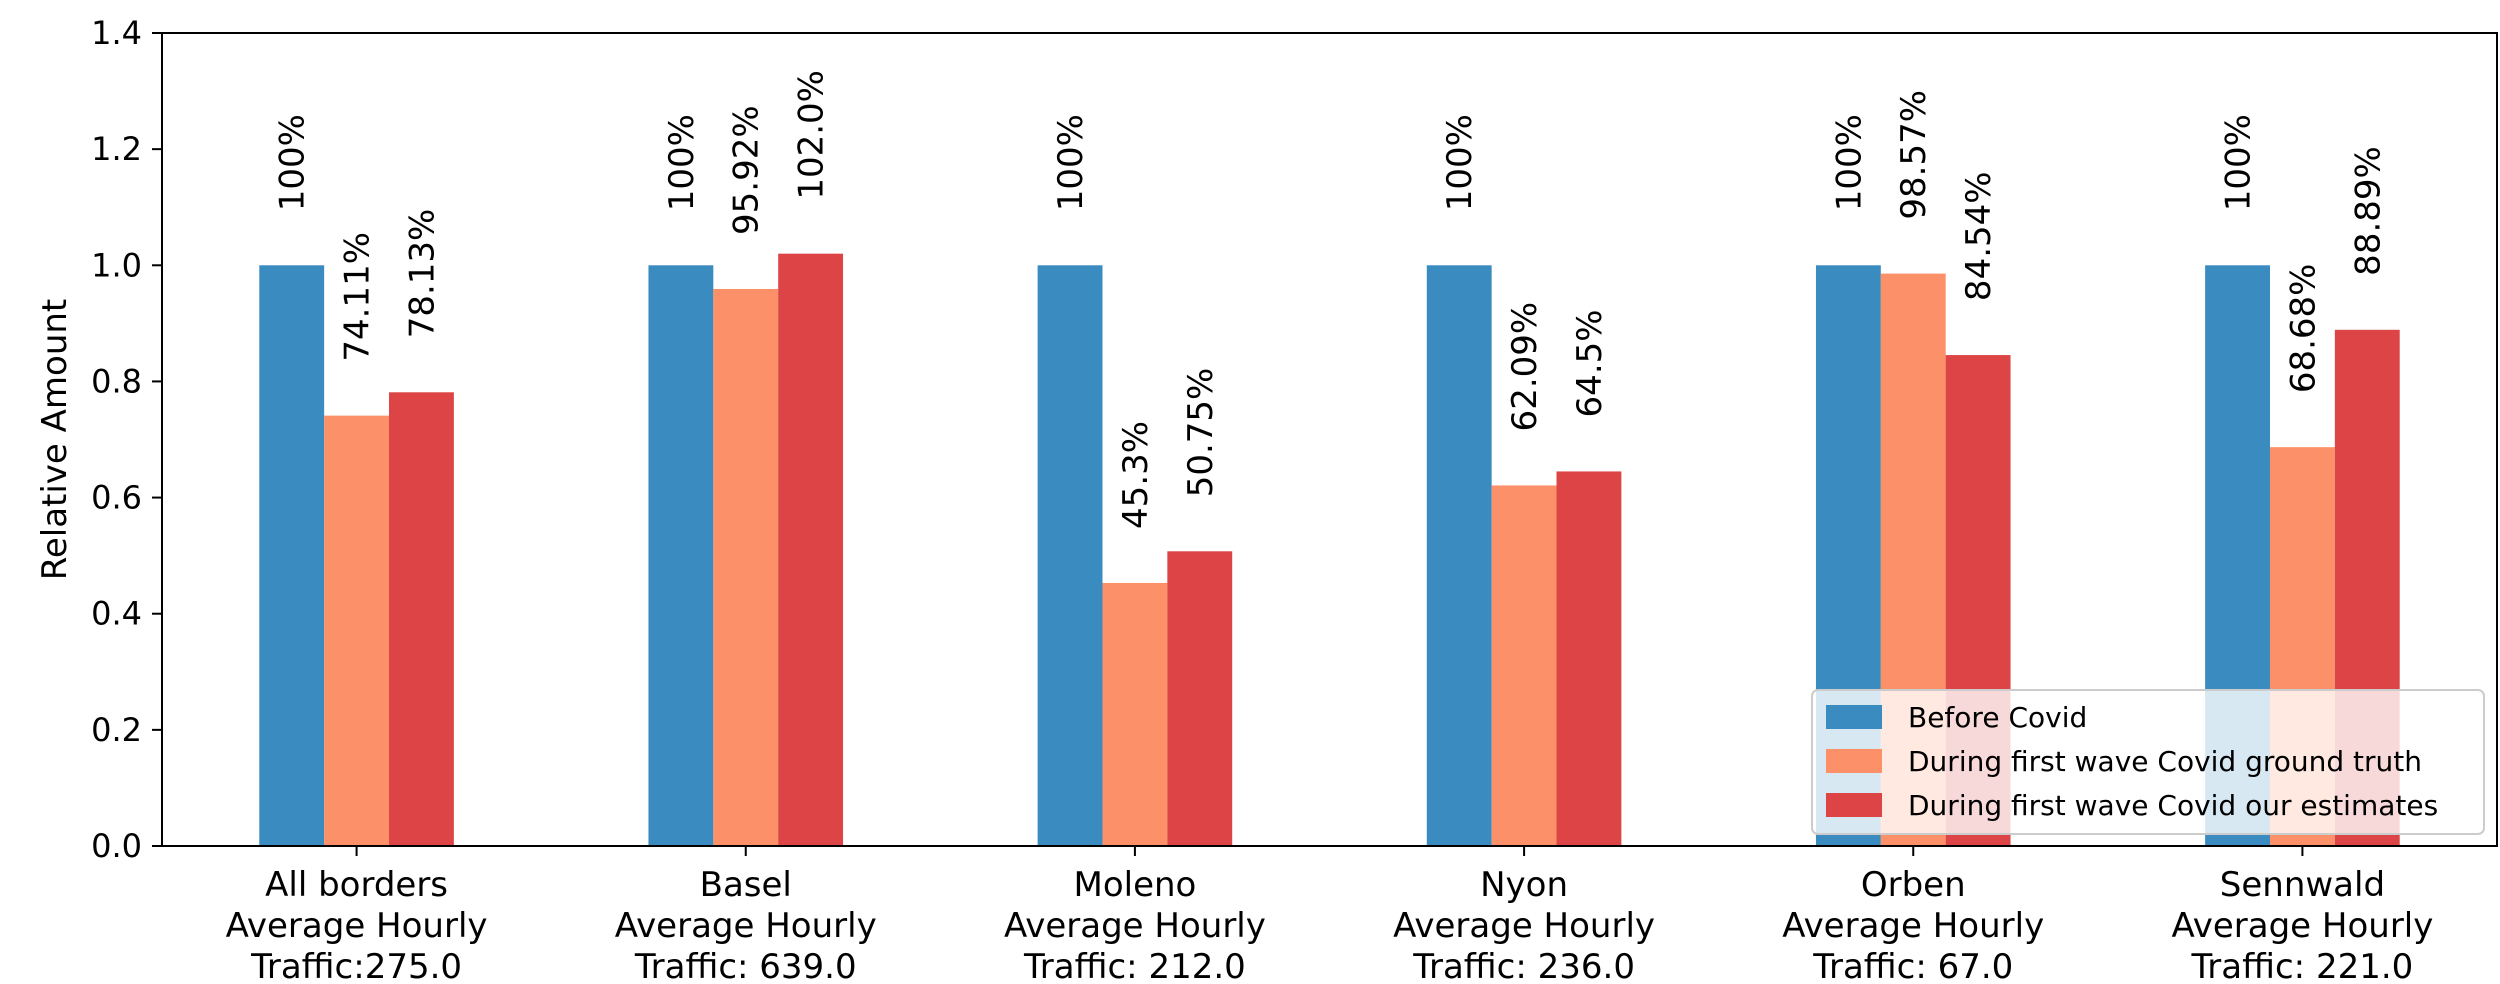  I want to click on x-tick-label-line: Basel, so click(746, 885).